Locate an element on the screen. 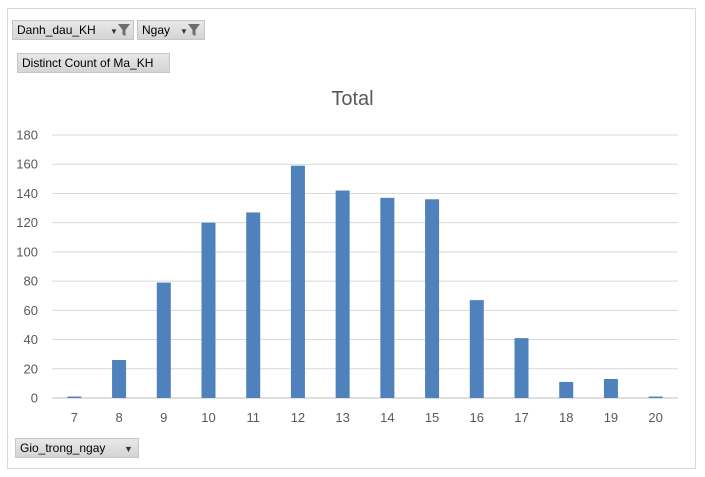 The width and height of the screenshot is (705, 477). filter-ngay-button: Ngay ▼ is located at coordinates (171, 30).